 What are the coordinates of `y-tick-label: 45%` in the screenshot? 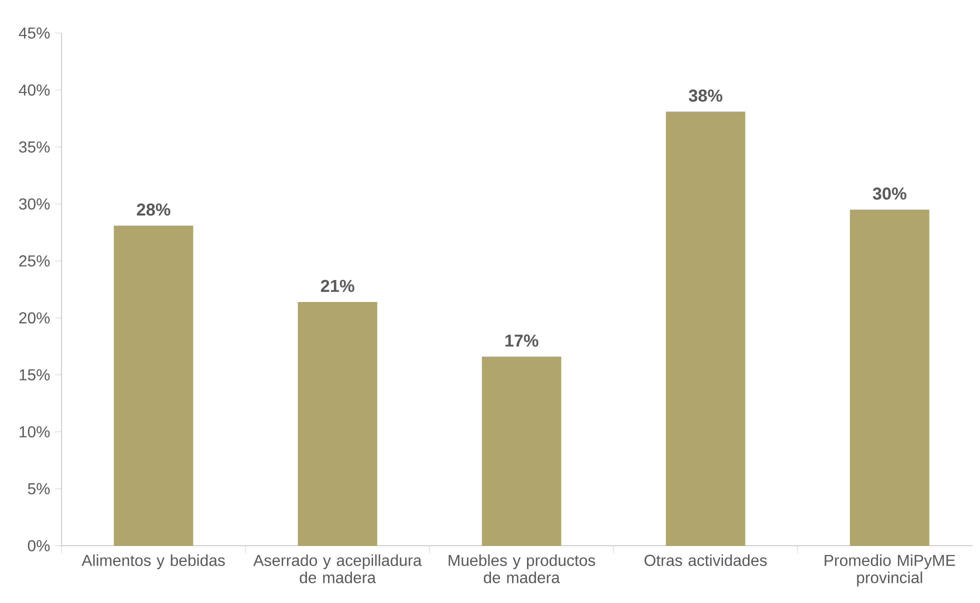 It's located at (34, 33).